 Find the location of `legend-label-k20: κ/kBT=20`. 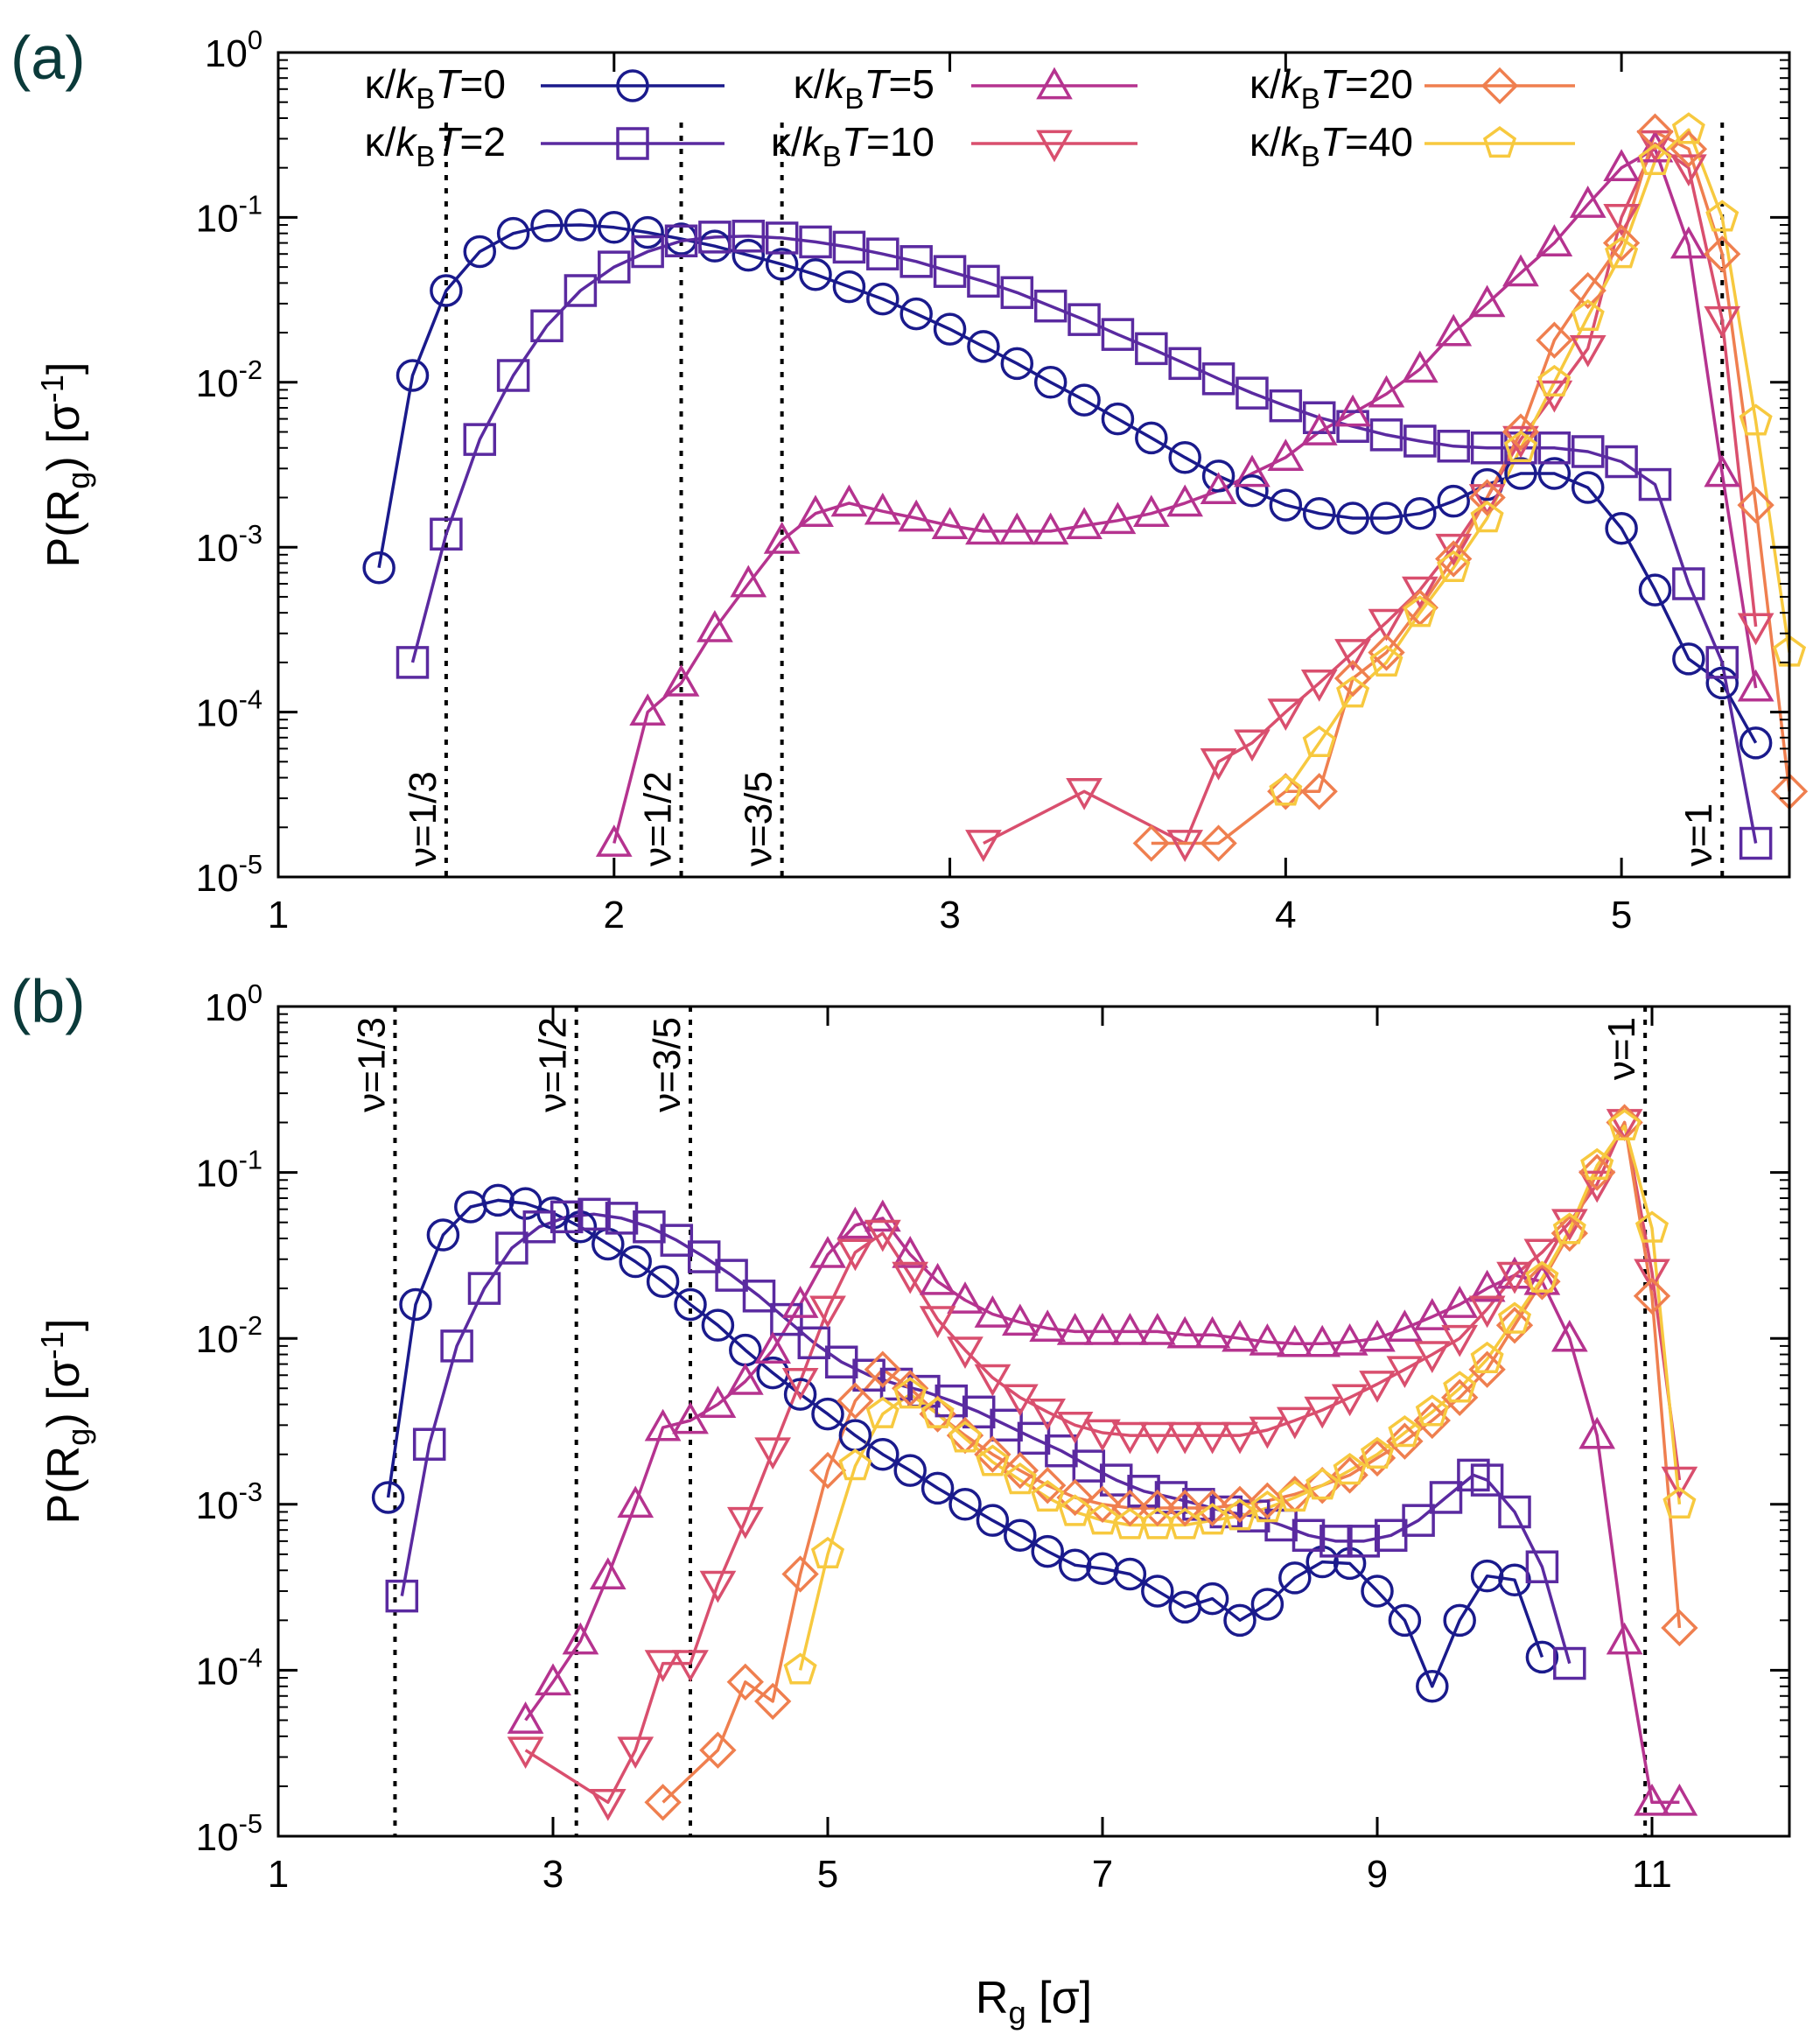

legend-label-k20: κ/kBT=20 is located at coordinates (1331, 88).